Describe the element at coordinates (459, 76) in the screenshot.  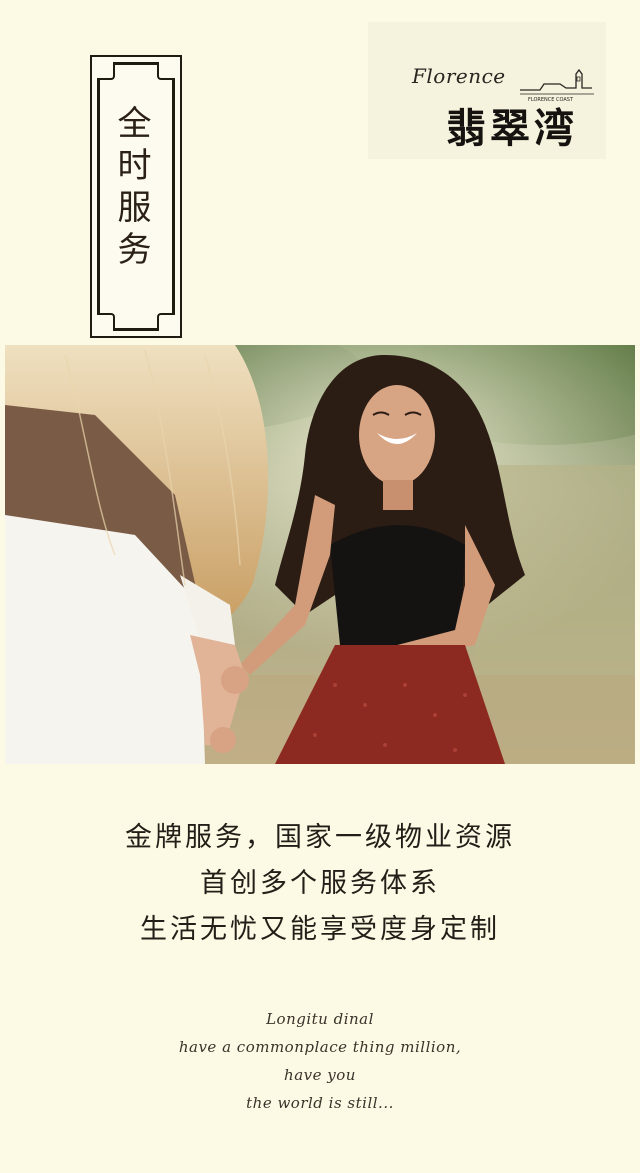
I see `logo-script: Florence` at that location.